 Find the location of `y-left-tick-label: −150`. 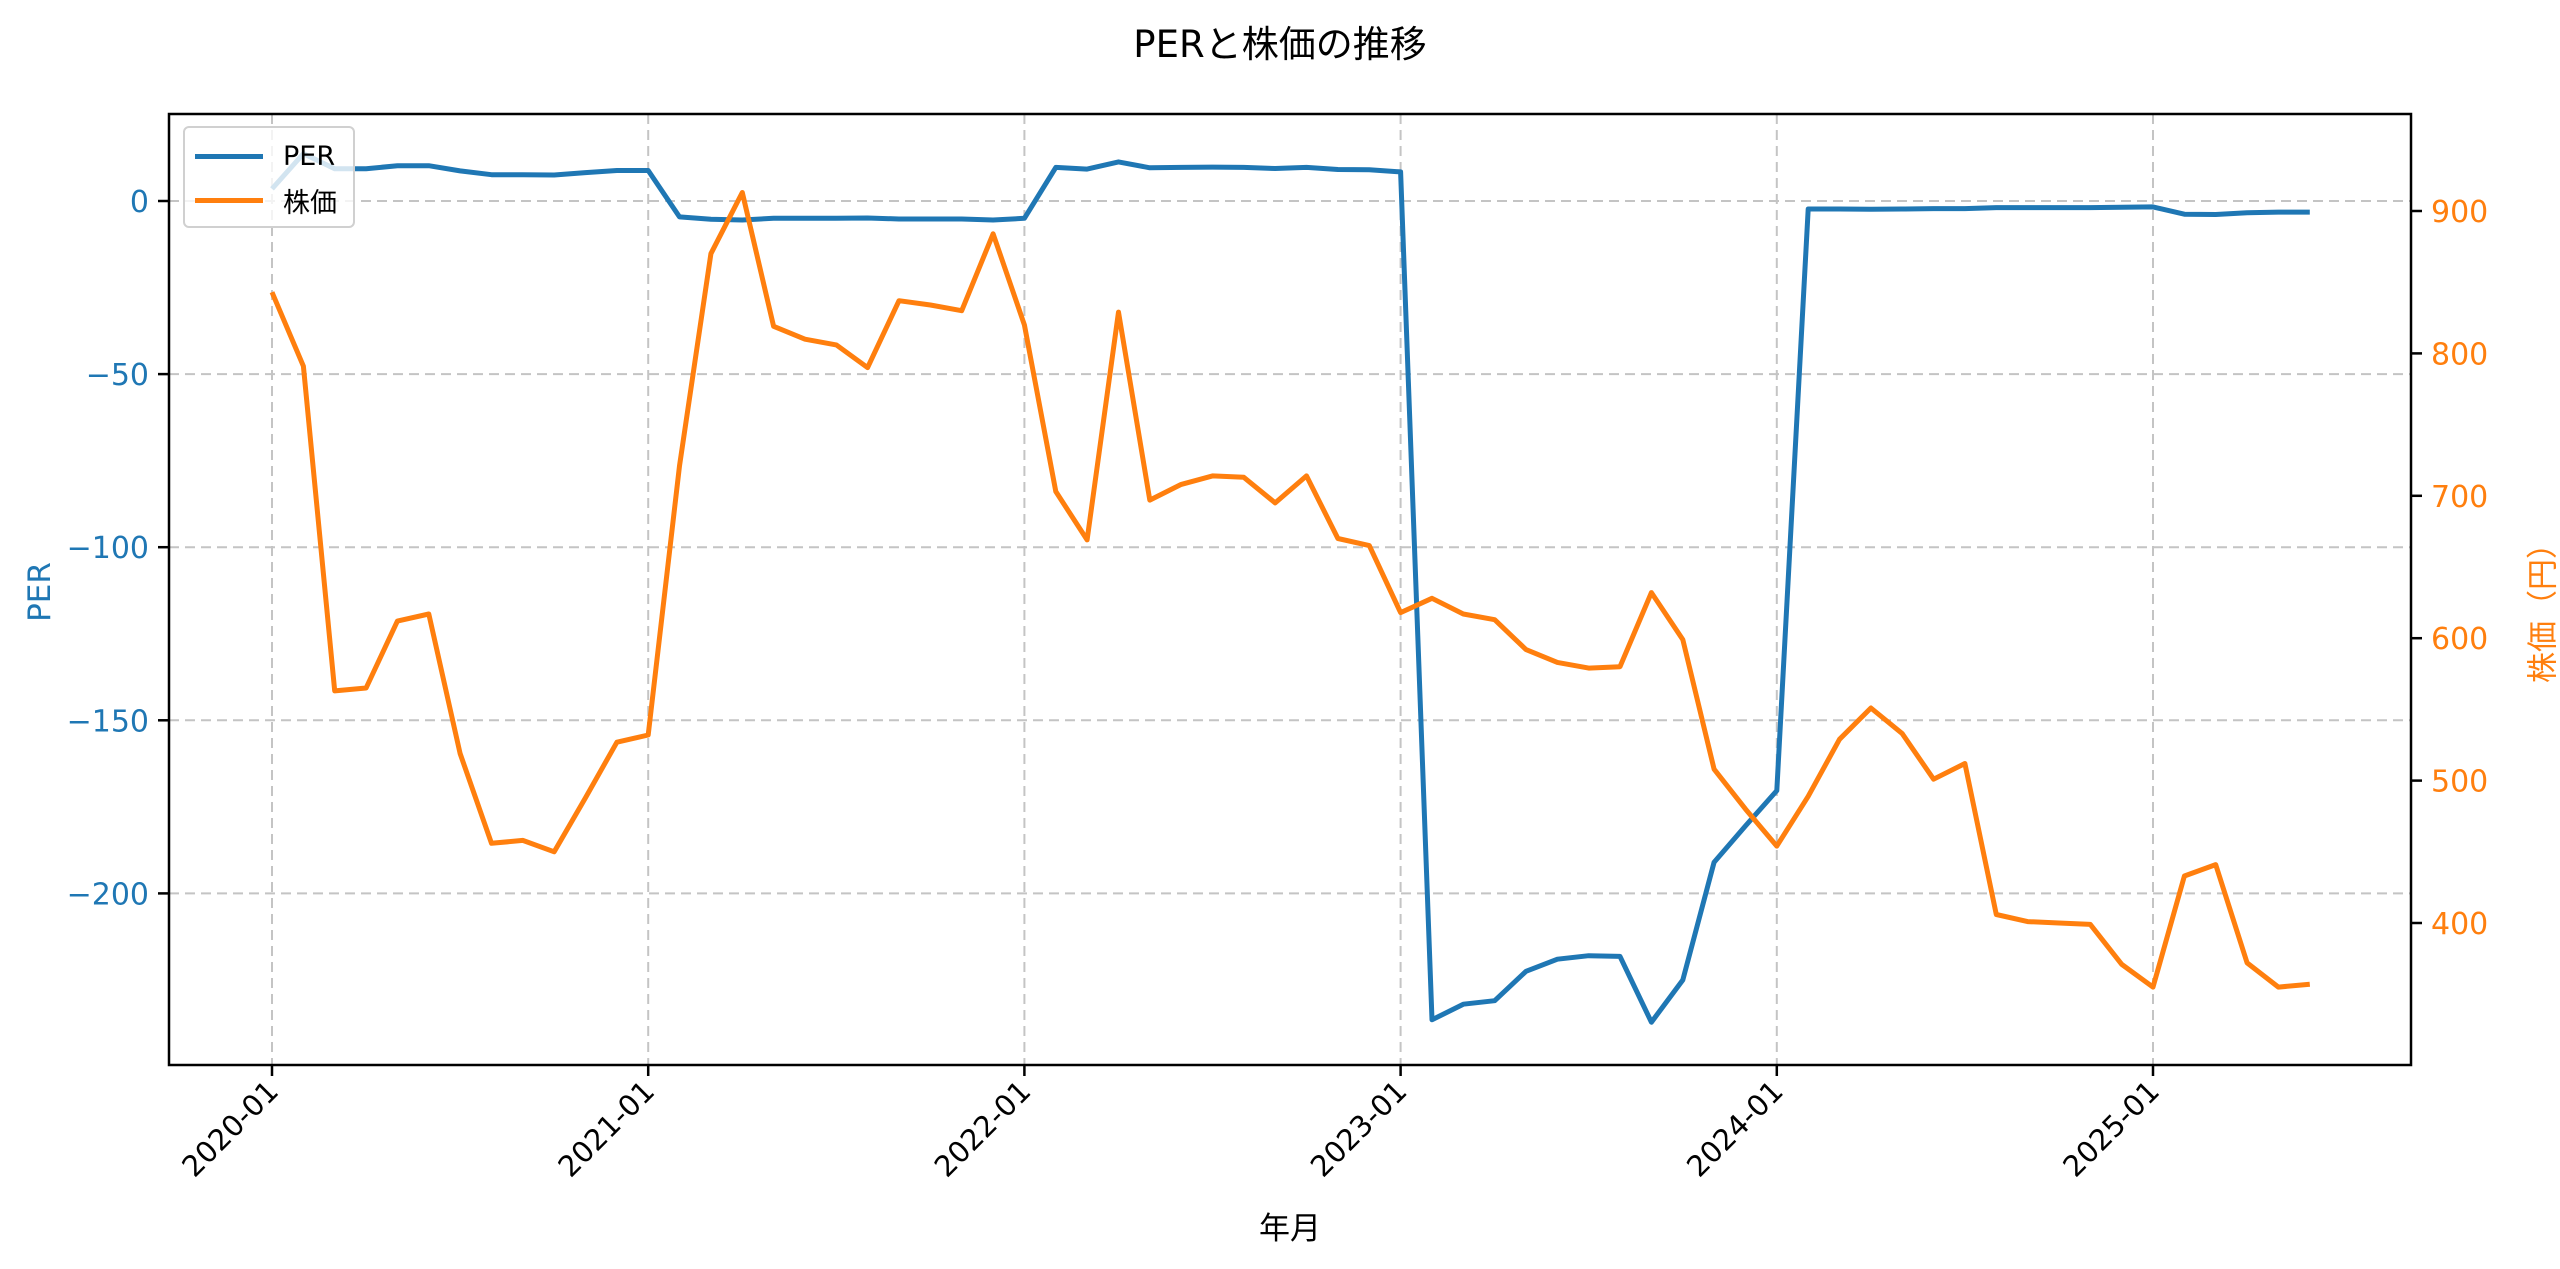

y-left-tick-label: −150 is located at coordinates (108, 721).